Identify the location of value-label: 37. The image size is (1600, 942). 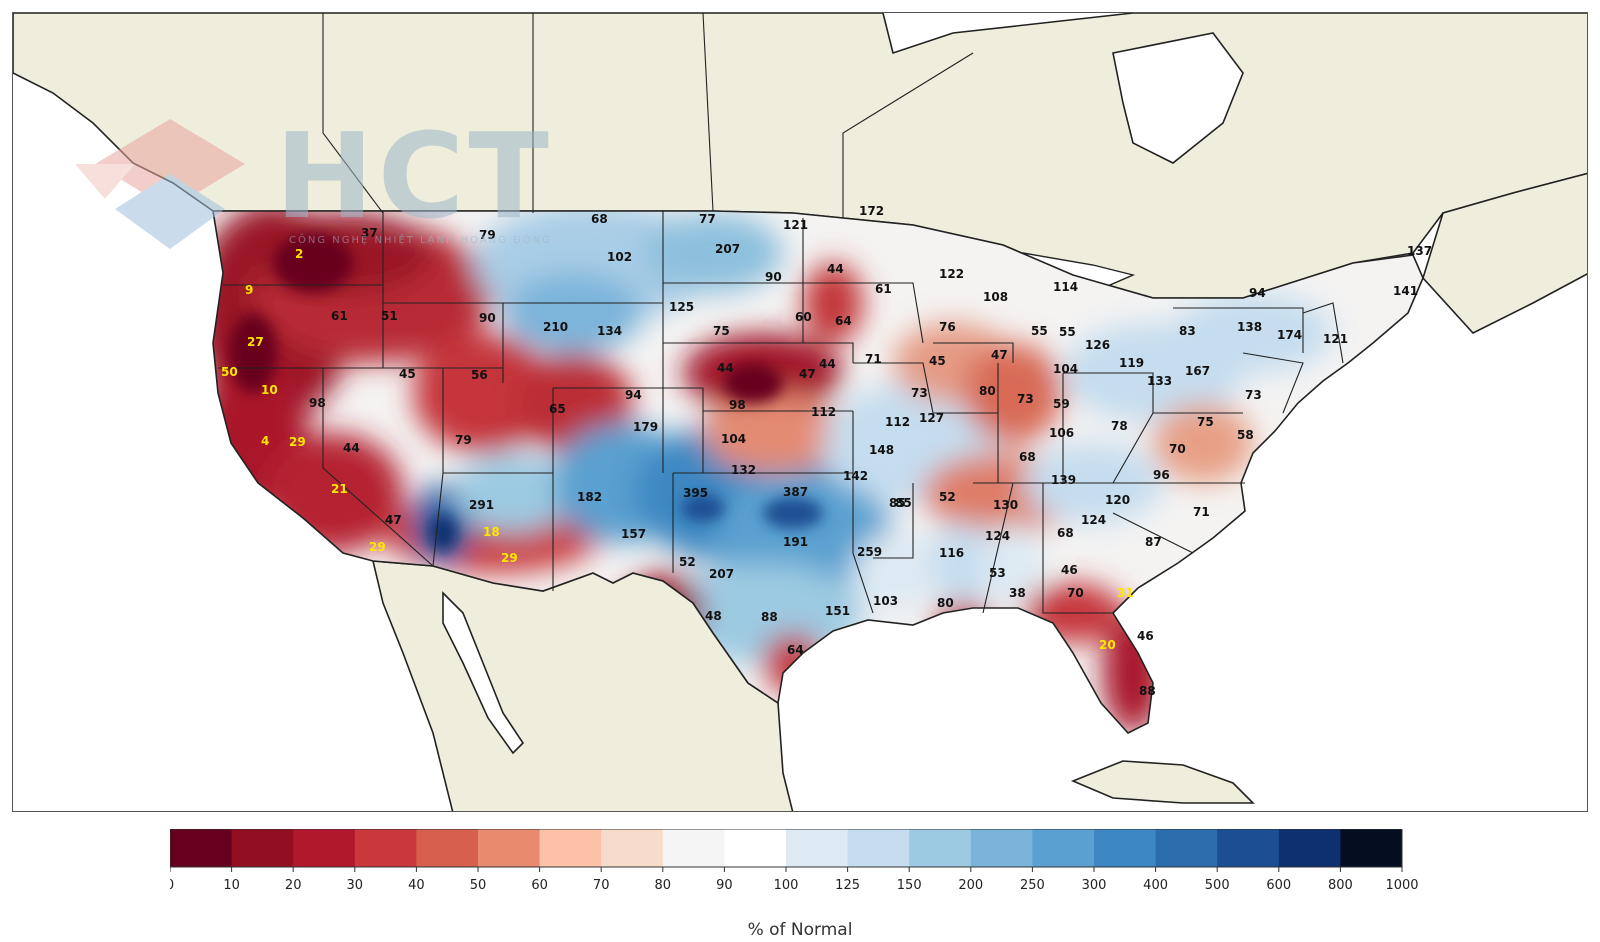
(369, 233).